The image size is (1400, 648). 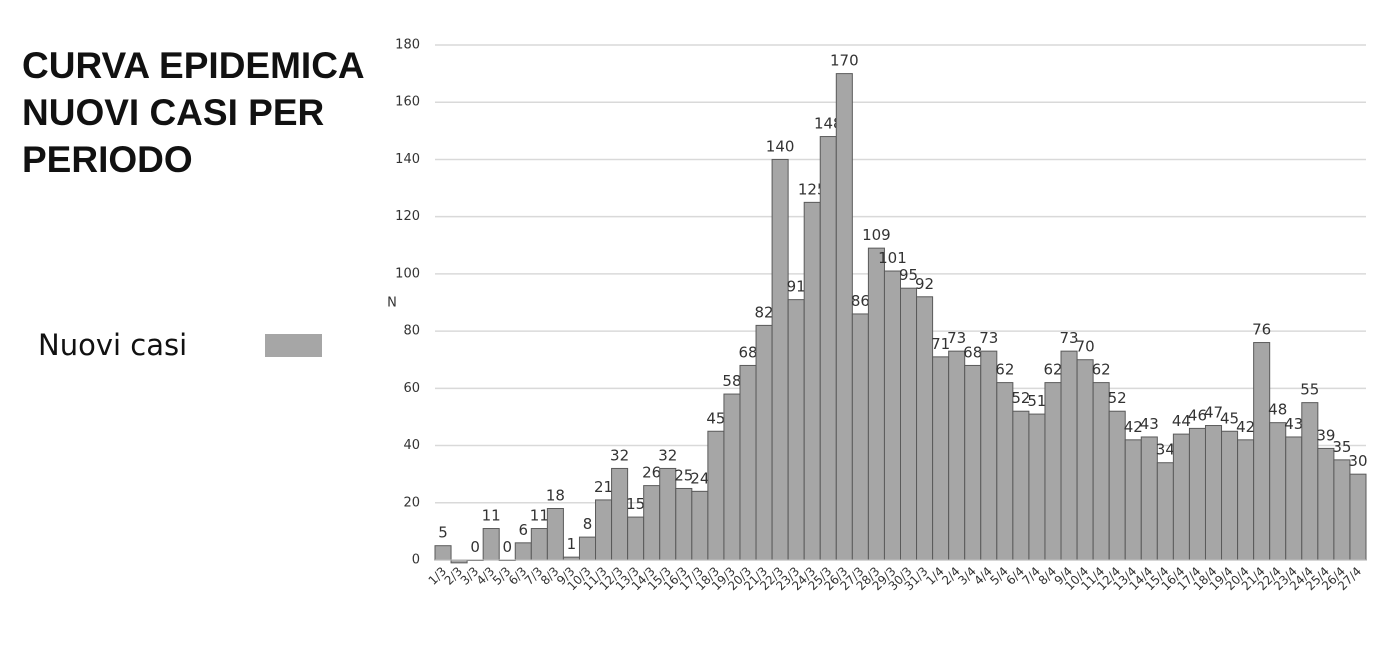 What do you see at coordinates (1213, 413) in the screenshot?
I see `data-label: 47` at bounding box center [1213, 413].